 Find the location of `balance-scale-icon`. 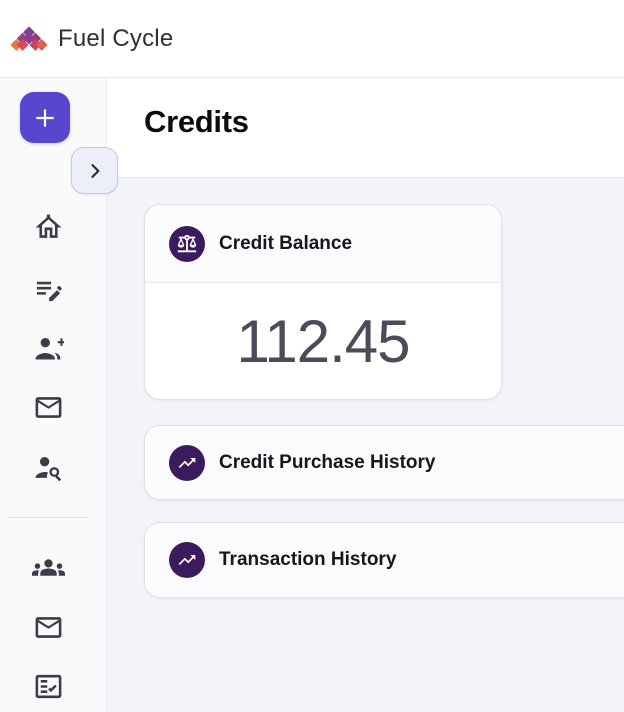

balance-scale-icon is located at coordinates (187, 243).